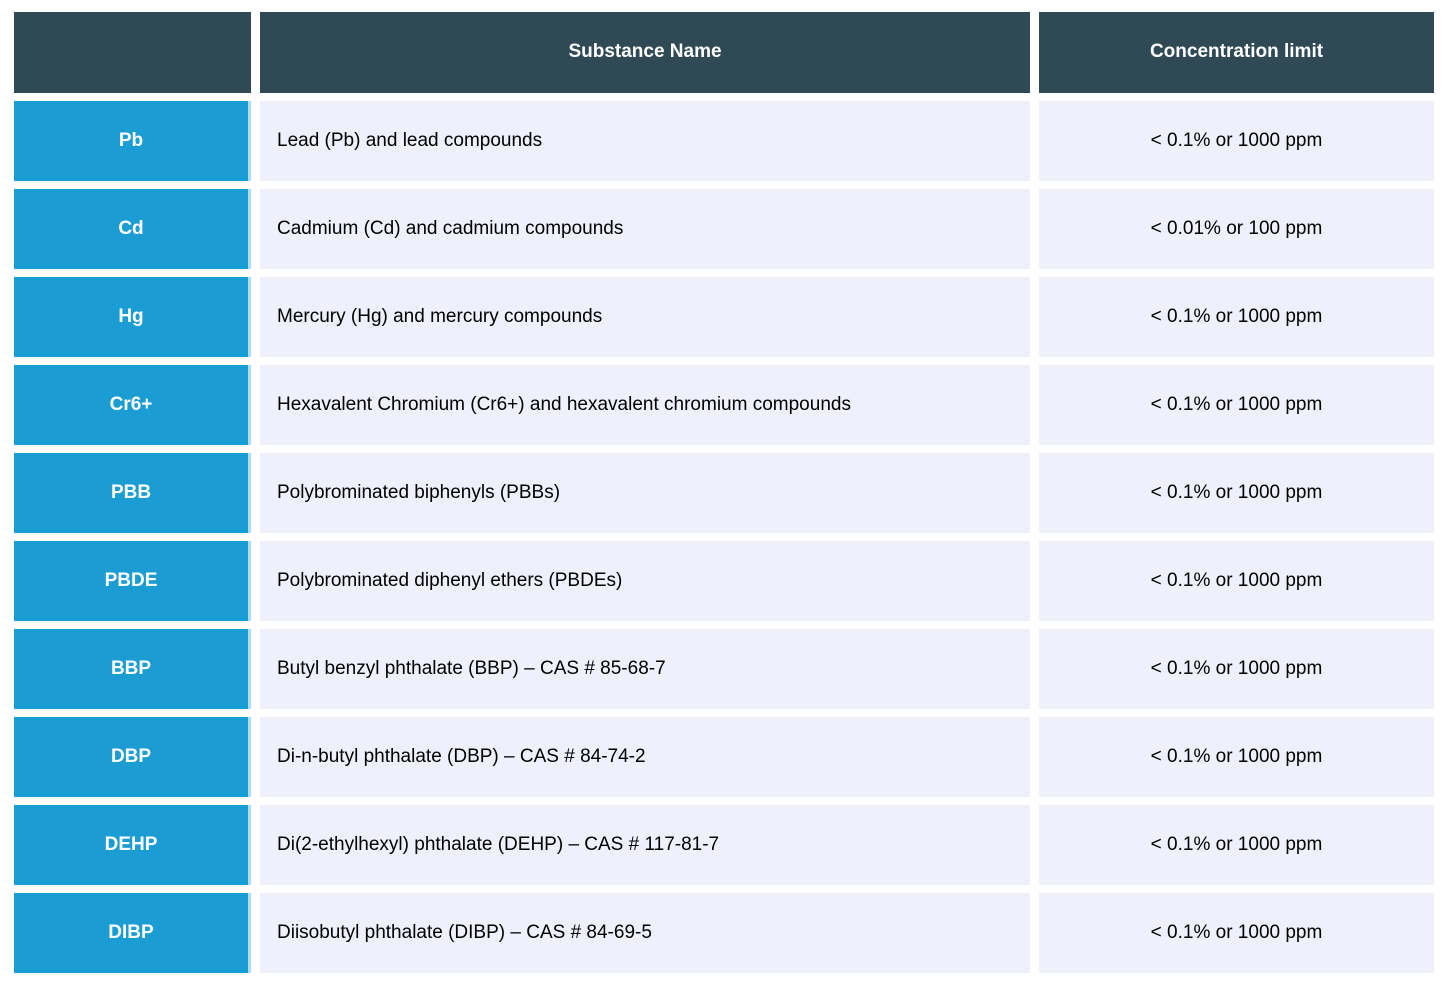  What do you see at coordinates (132, 669) in the screenshot?
I see `substance-abbr-cell: BBP` at bounding box center [132, 669].